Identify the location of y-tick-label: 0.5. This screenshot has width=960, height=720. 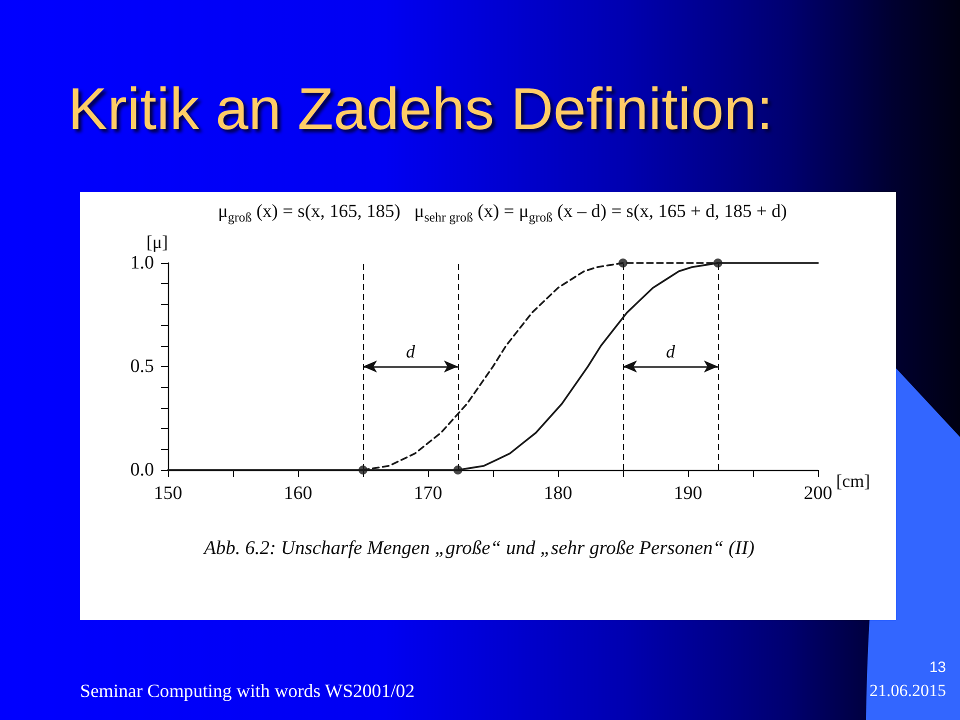
(142, 366).